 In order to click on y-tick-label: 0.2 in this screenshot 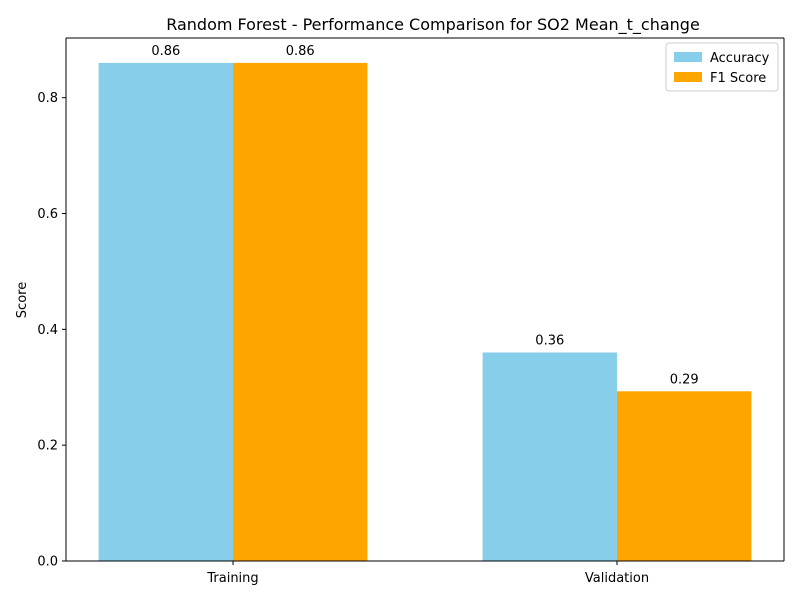, I will do `click(47, 446)`.